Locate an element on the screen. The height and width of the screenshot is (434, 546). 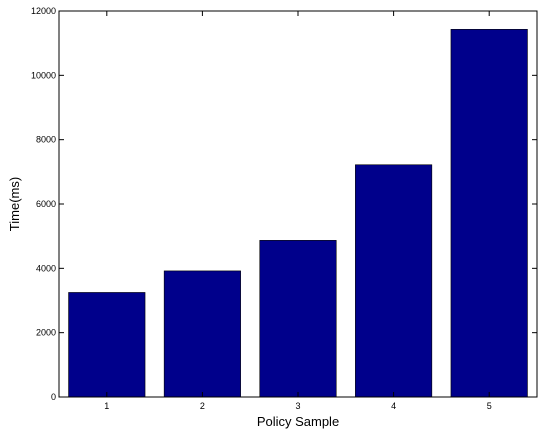
x-tick-label-1: 1 is located at coordinates (106, 406).